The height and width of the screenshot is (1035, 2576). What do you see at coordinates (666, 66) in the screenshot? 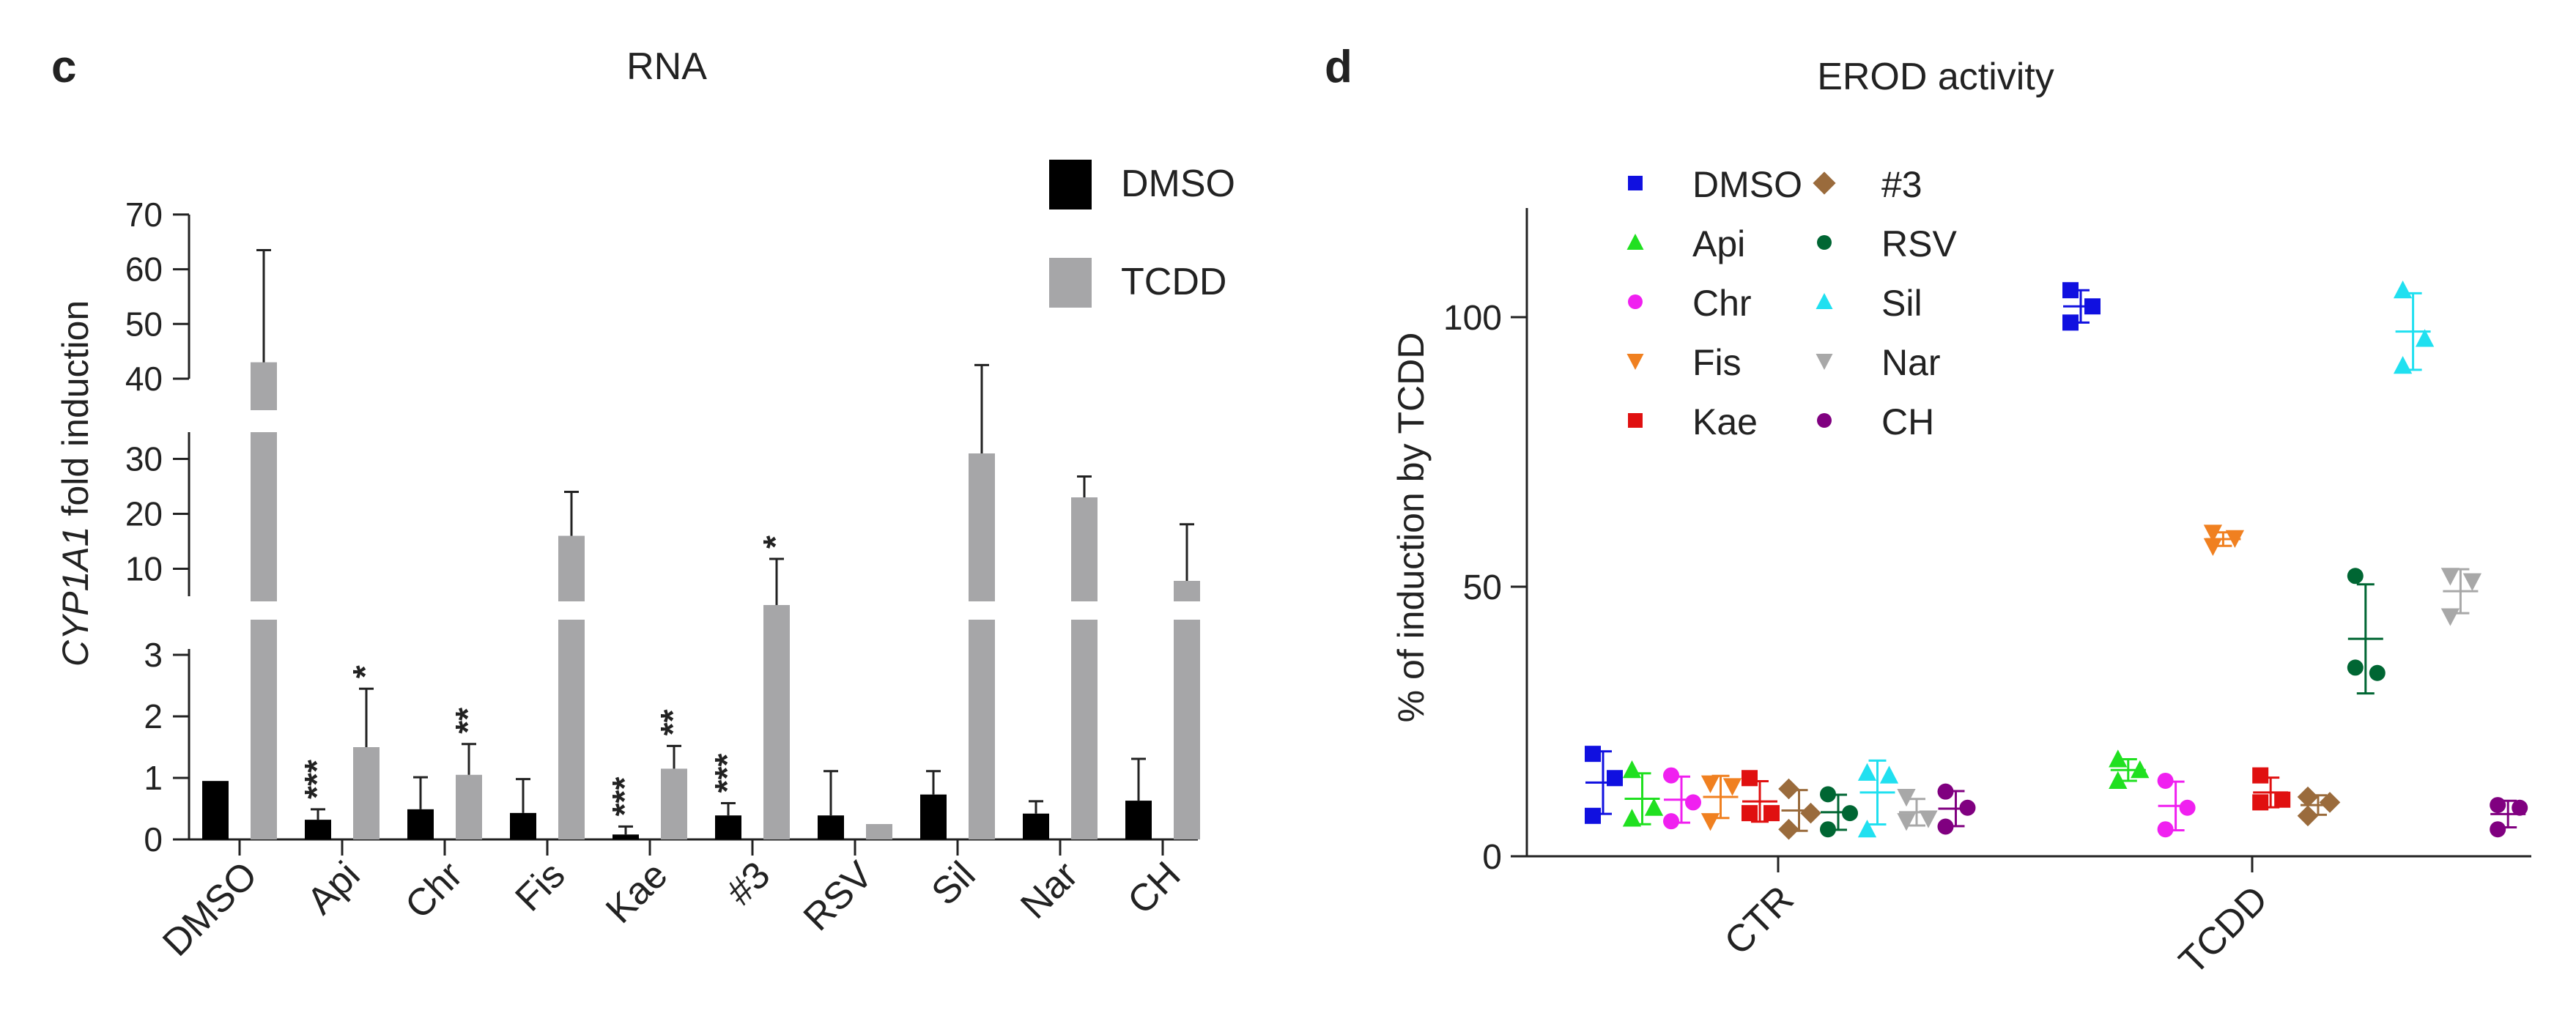
I see `panel-c-title: RNA` at bounding box center [666, 66].